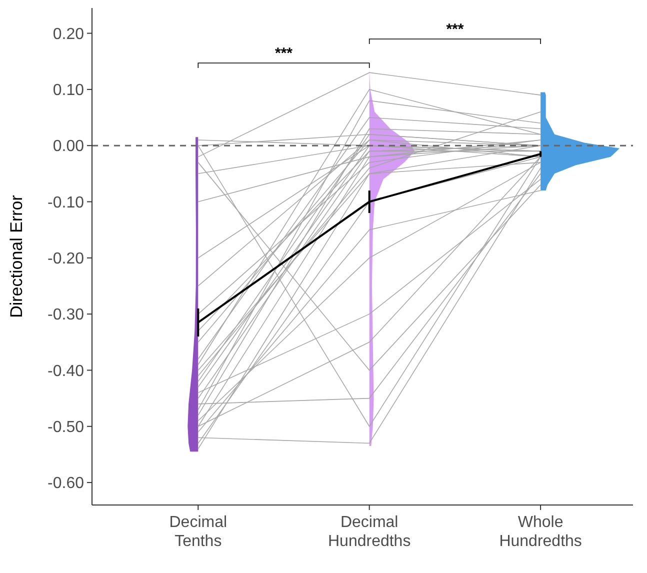  What do you see at coordinates (66, 315) in the screenshot?
I see `y-tick-label: -0.30` at bounding box center [66, 315].